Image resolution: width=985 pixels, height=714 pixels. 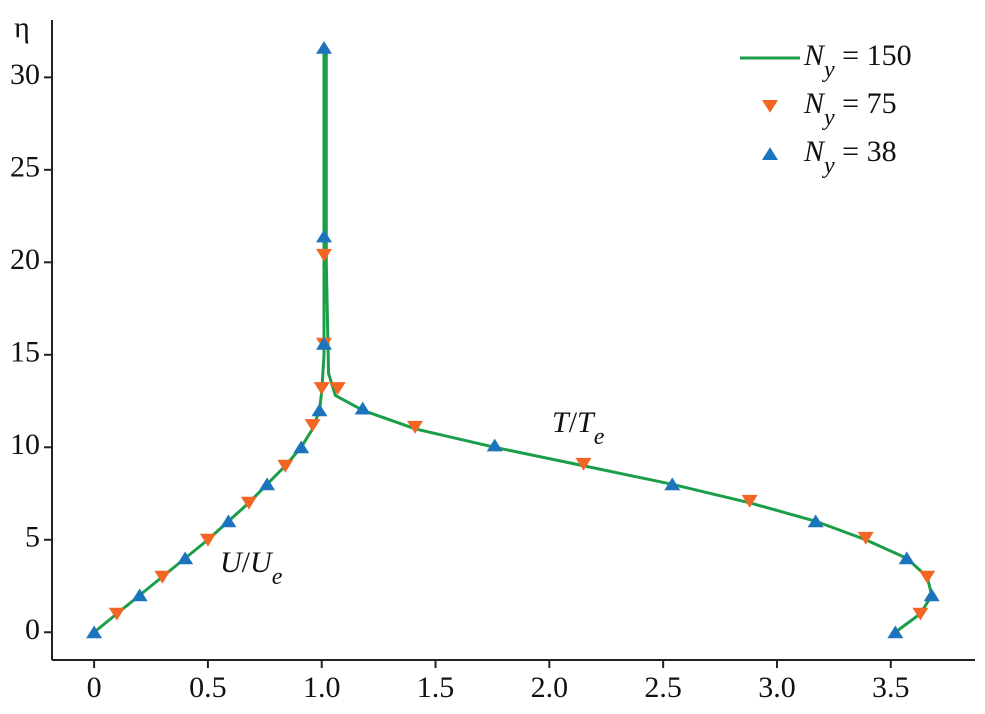 What do you see at coordinates (32, 537) in the screenshot?
I see `y-tick-label: 5` at bounding box center [32, 537].